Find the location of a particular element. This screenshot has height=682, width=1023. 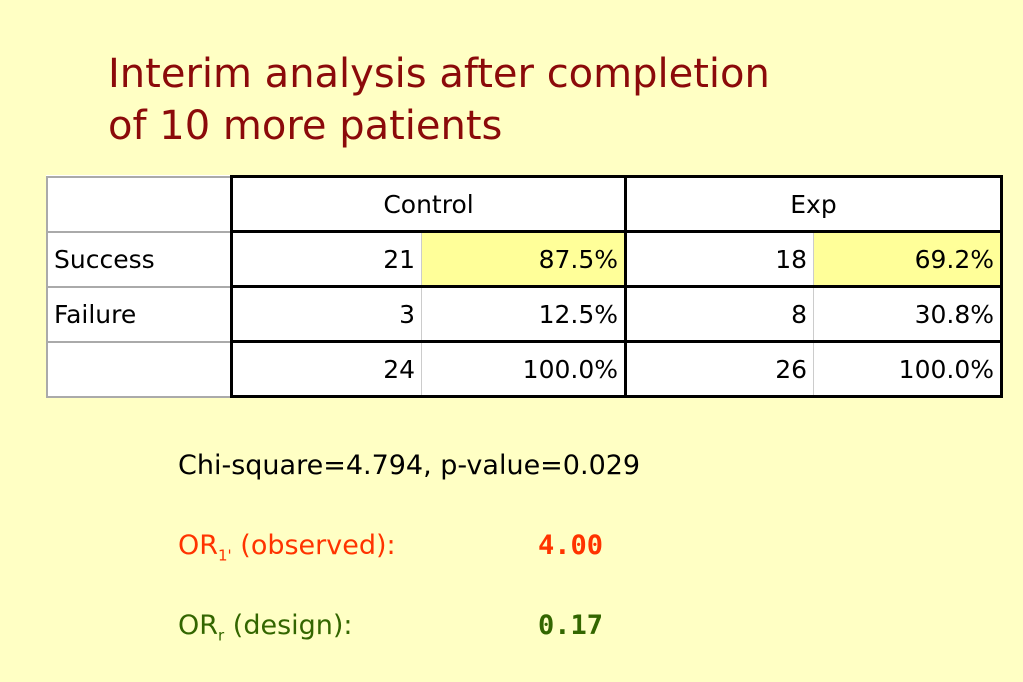

table-cell: 26 is located at coordinates (719, 369).